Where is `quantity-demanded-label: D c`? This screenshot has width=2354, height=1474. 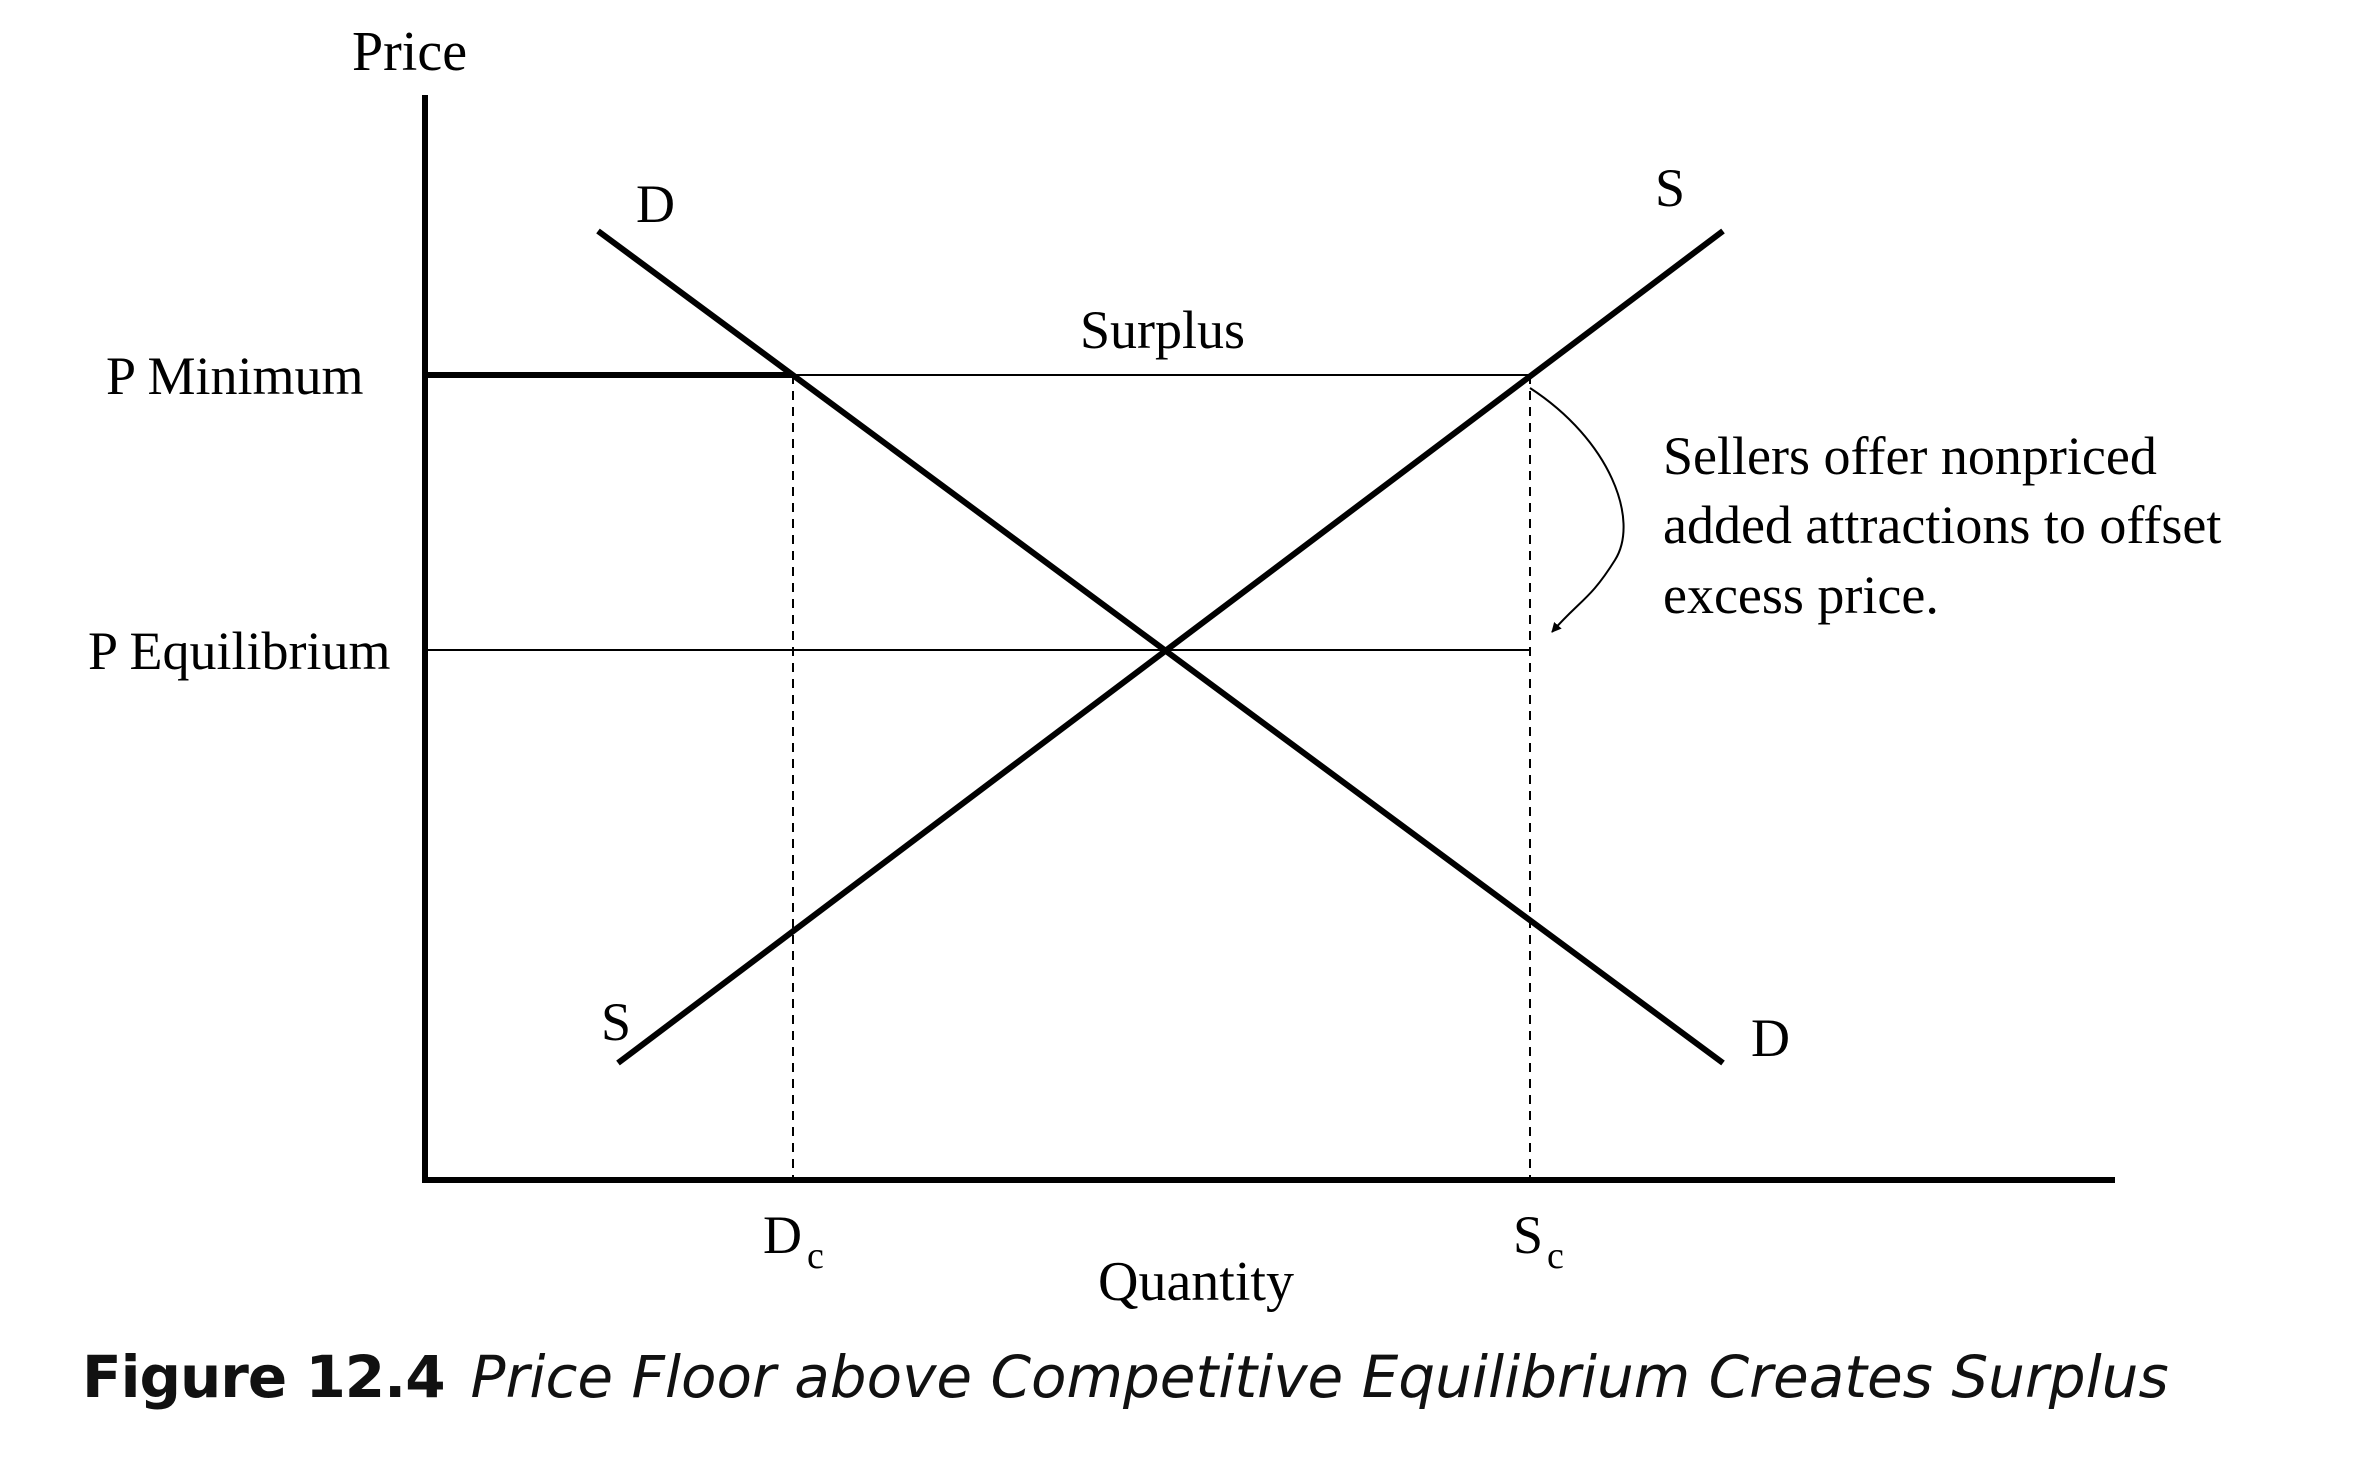
quantity-demanded-label: D c is located at coordinates (793, 1241).